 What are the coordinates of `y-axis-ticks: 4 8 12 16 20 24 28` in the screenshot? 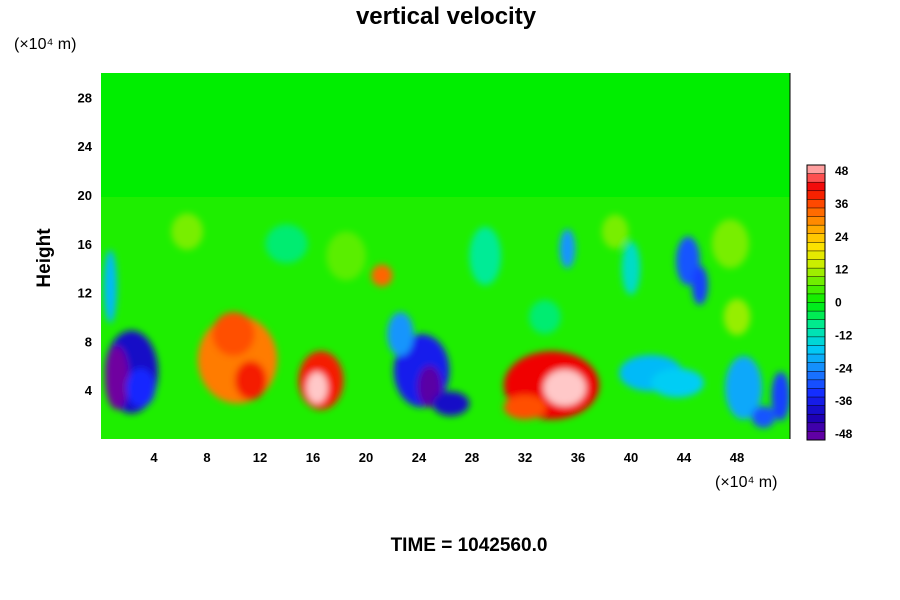 It's located at (85, 244).